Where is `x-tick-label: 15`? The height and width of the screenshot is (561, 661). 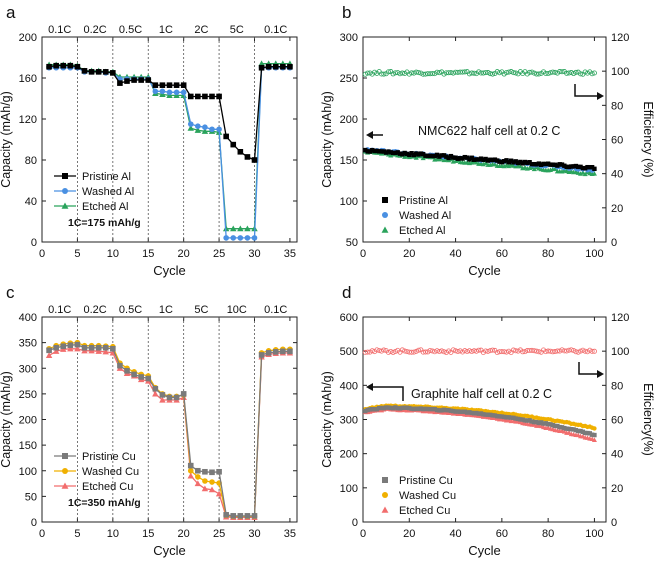 x-tick-label: 15 is located at coordinates (148, 534).